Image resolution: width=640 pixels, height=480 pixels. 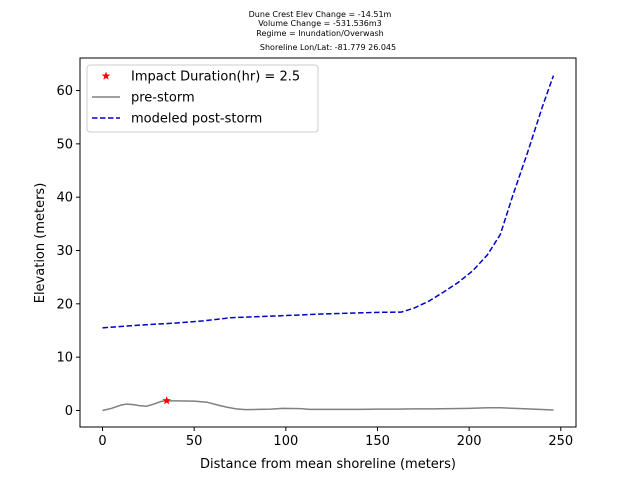 What do you see at coordinates (64, 144) in the screenshot?
I see `y-tick-label: 50` at bounding box center [64, 144].